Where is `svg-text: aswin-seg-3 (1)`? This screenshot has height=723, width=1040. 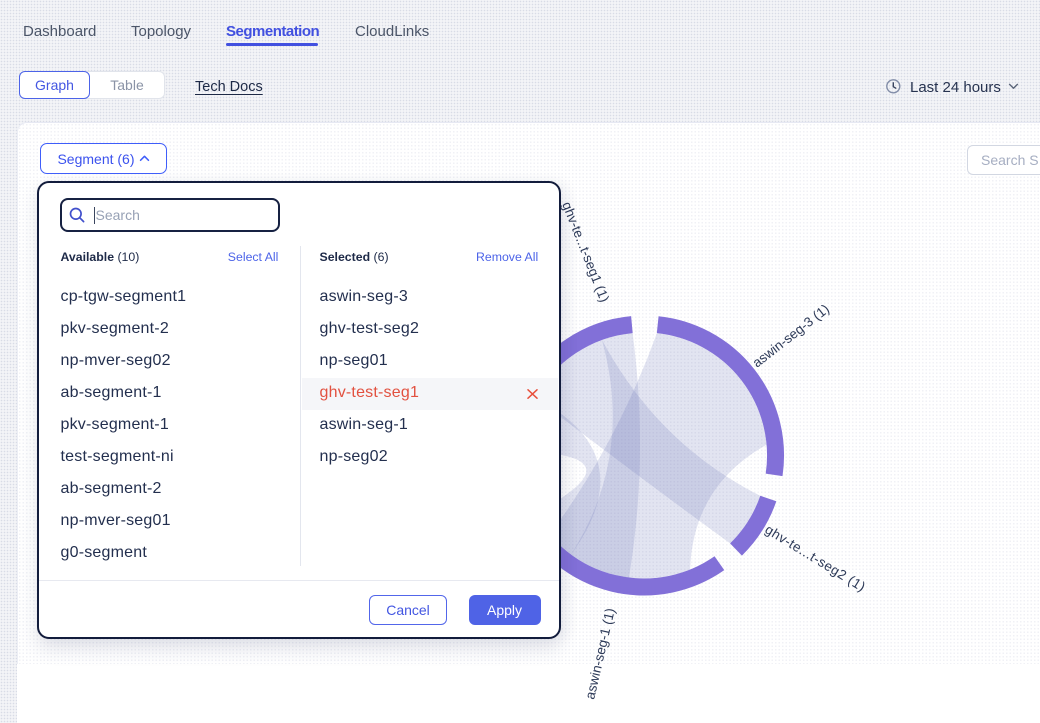
svg-text: aswin-seg-3 (1) is located at coordinates (791, 335).